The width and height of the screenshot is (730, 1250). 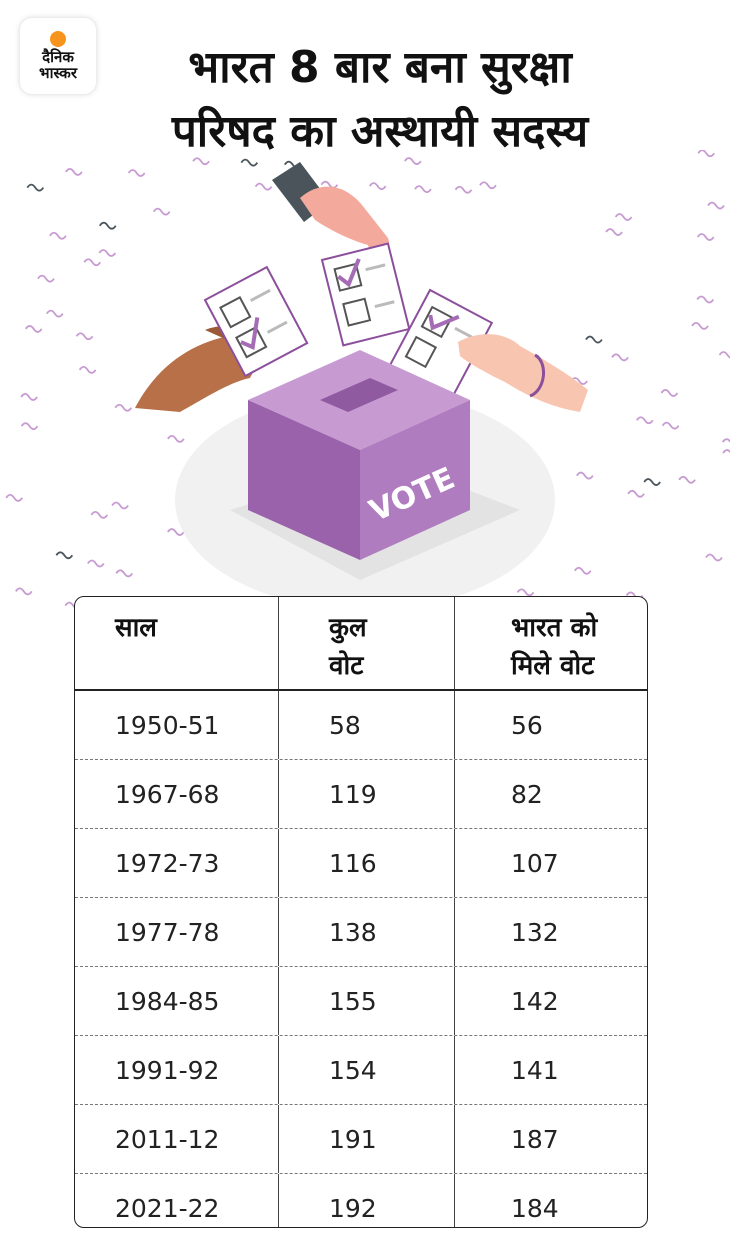 I want to click on page-title-line-1: भारत 8 बार बना सुरक्षा, so click(x=380, y=67).